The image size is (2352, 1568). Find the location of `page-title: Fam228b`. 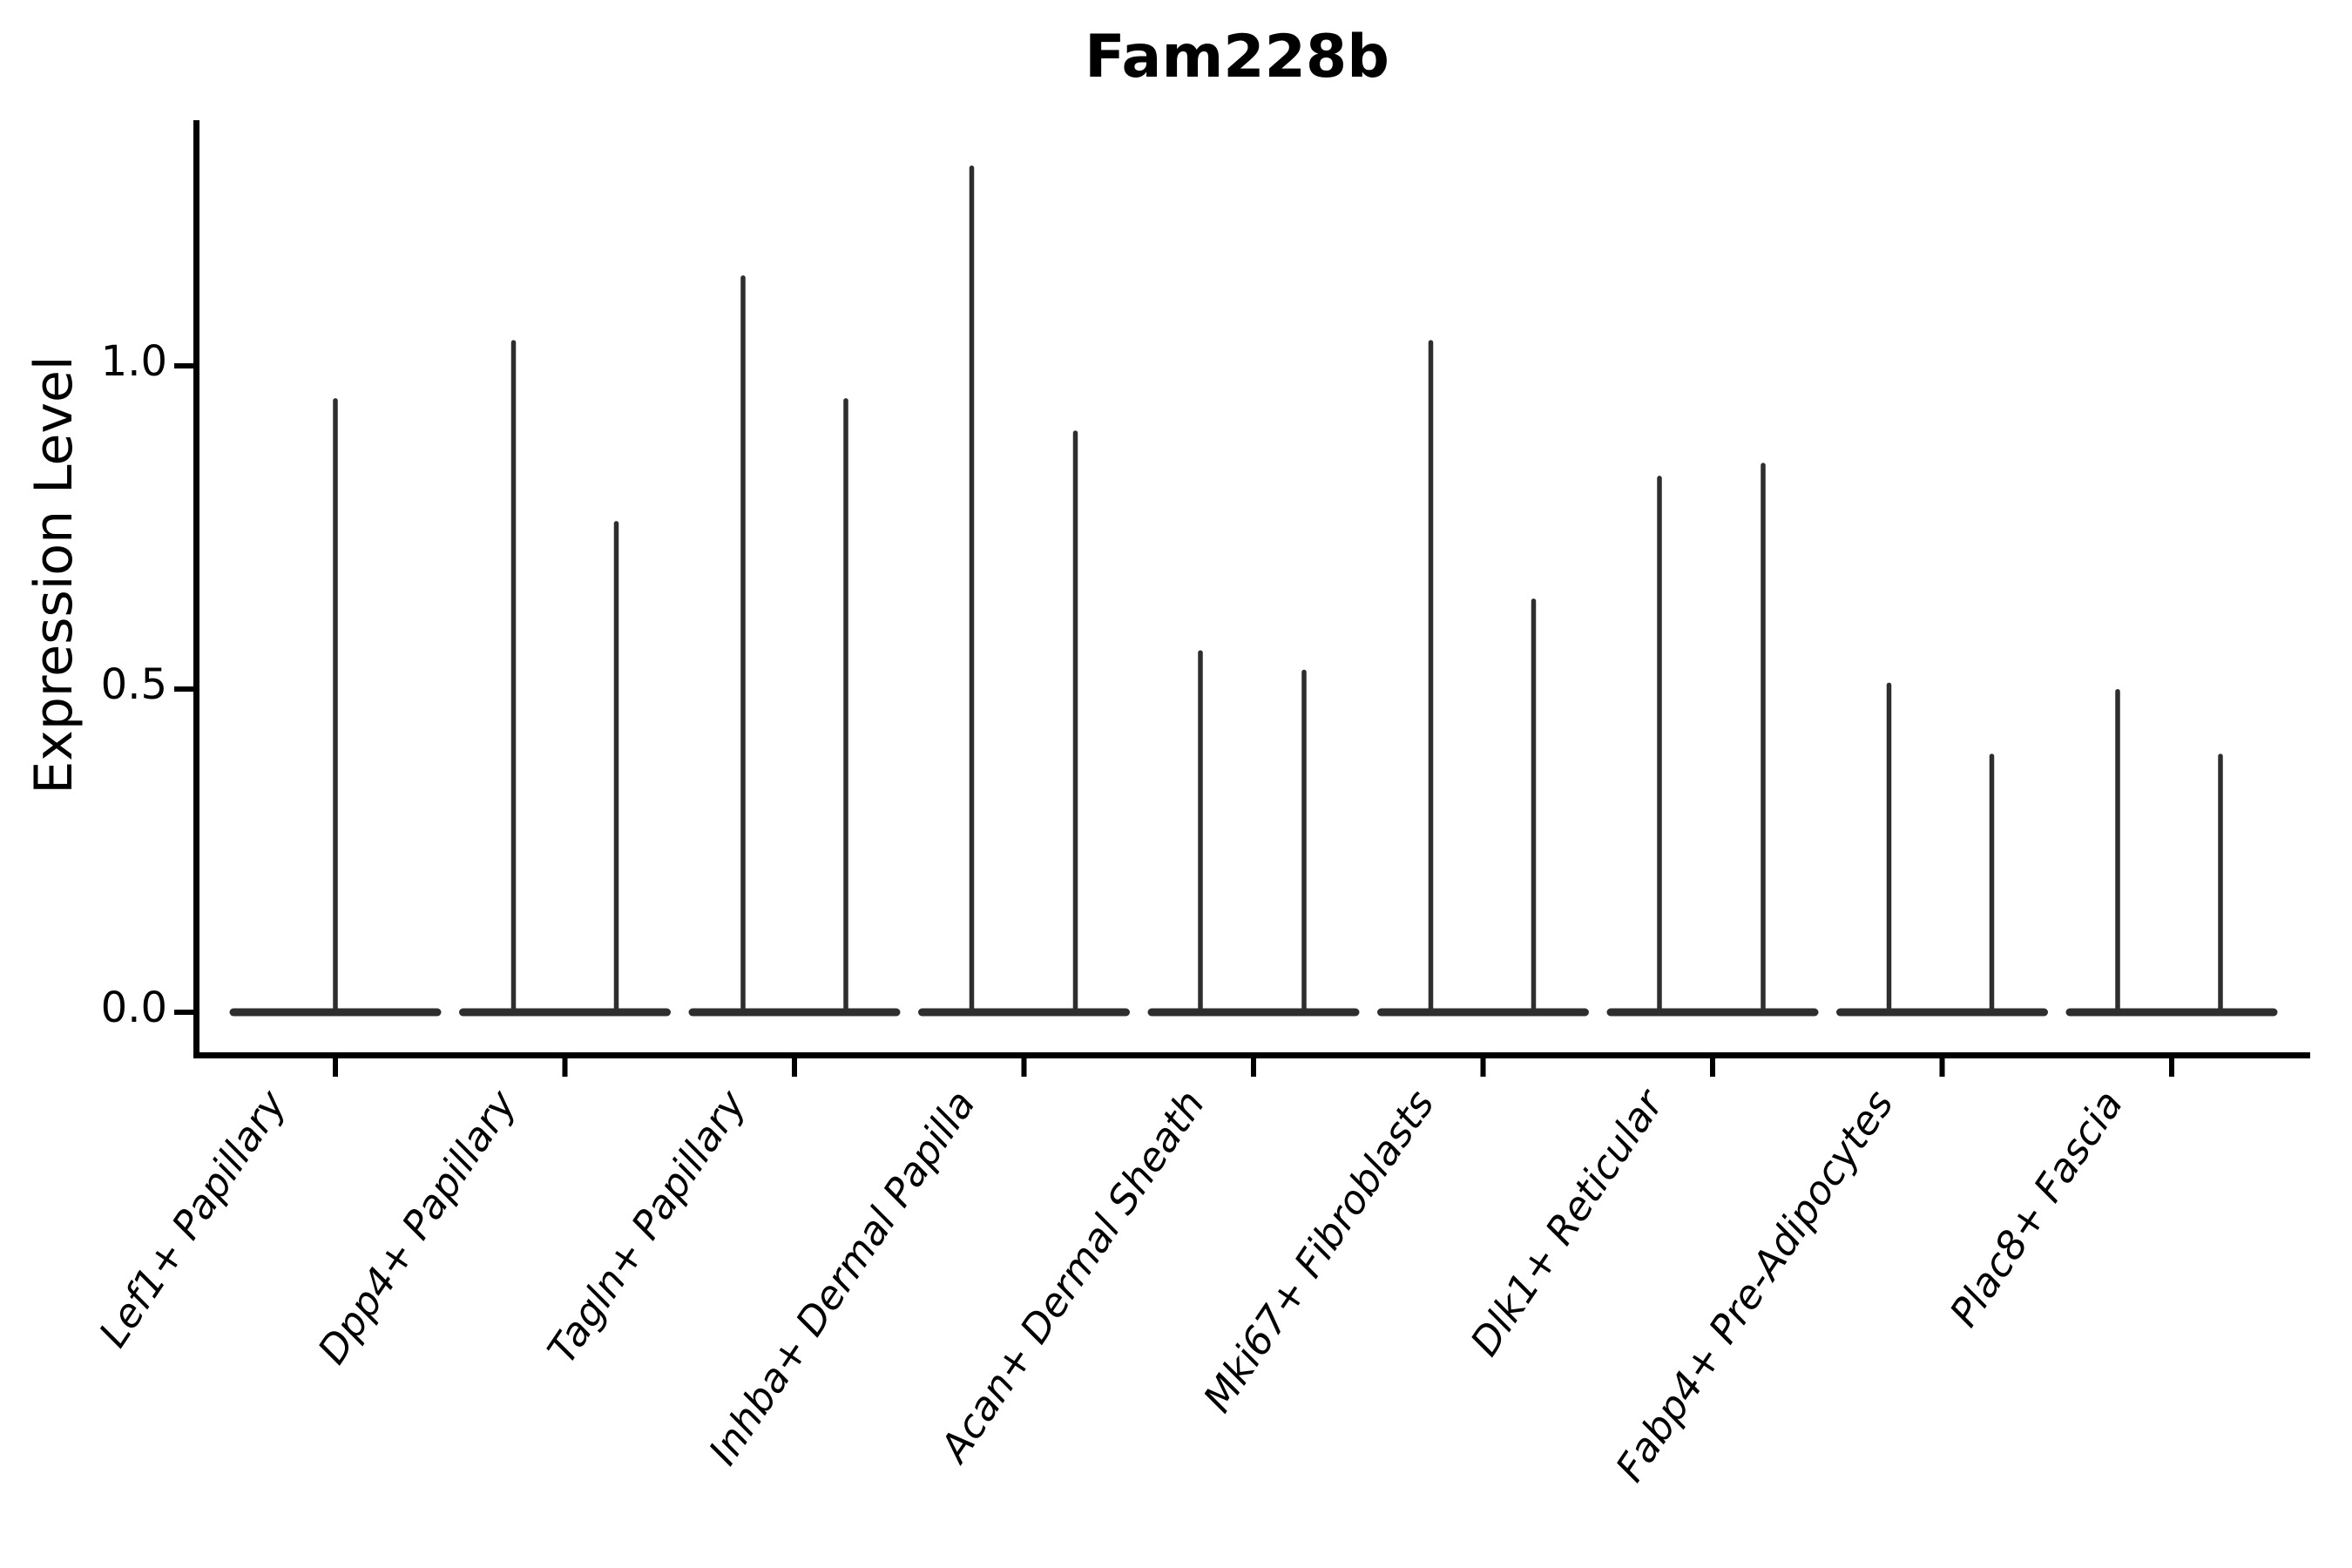

page-title: Fam228b is located at coordinates (1237, 57).